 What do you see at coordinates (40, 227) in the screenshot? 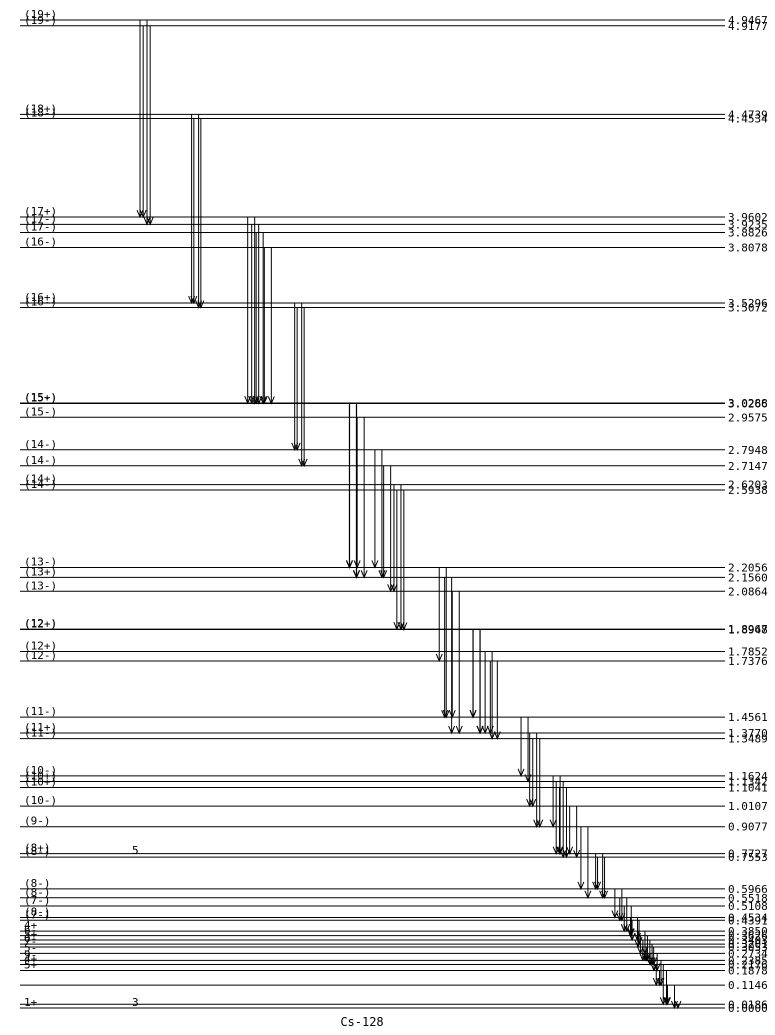
I see `spin-label: (17-)` at bounding box center [40, 227].